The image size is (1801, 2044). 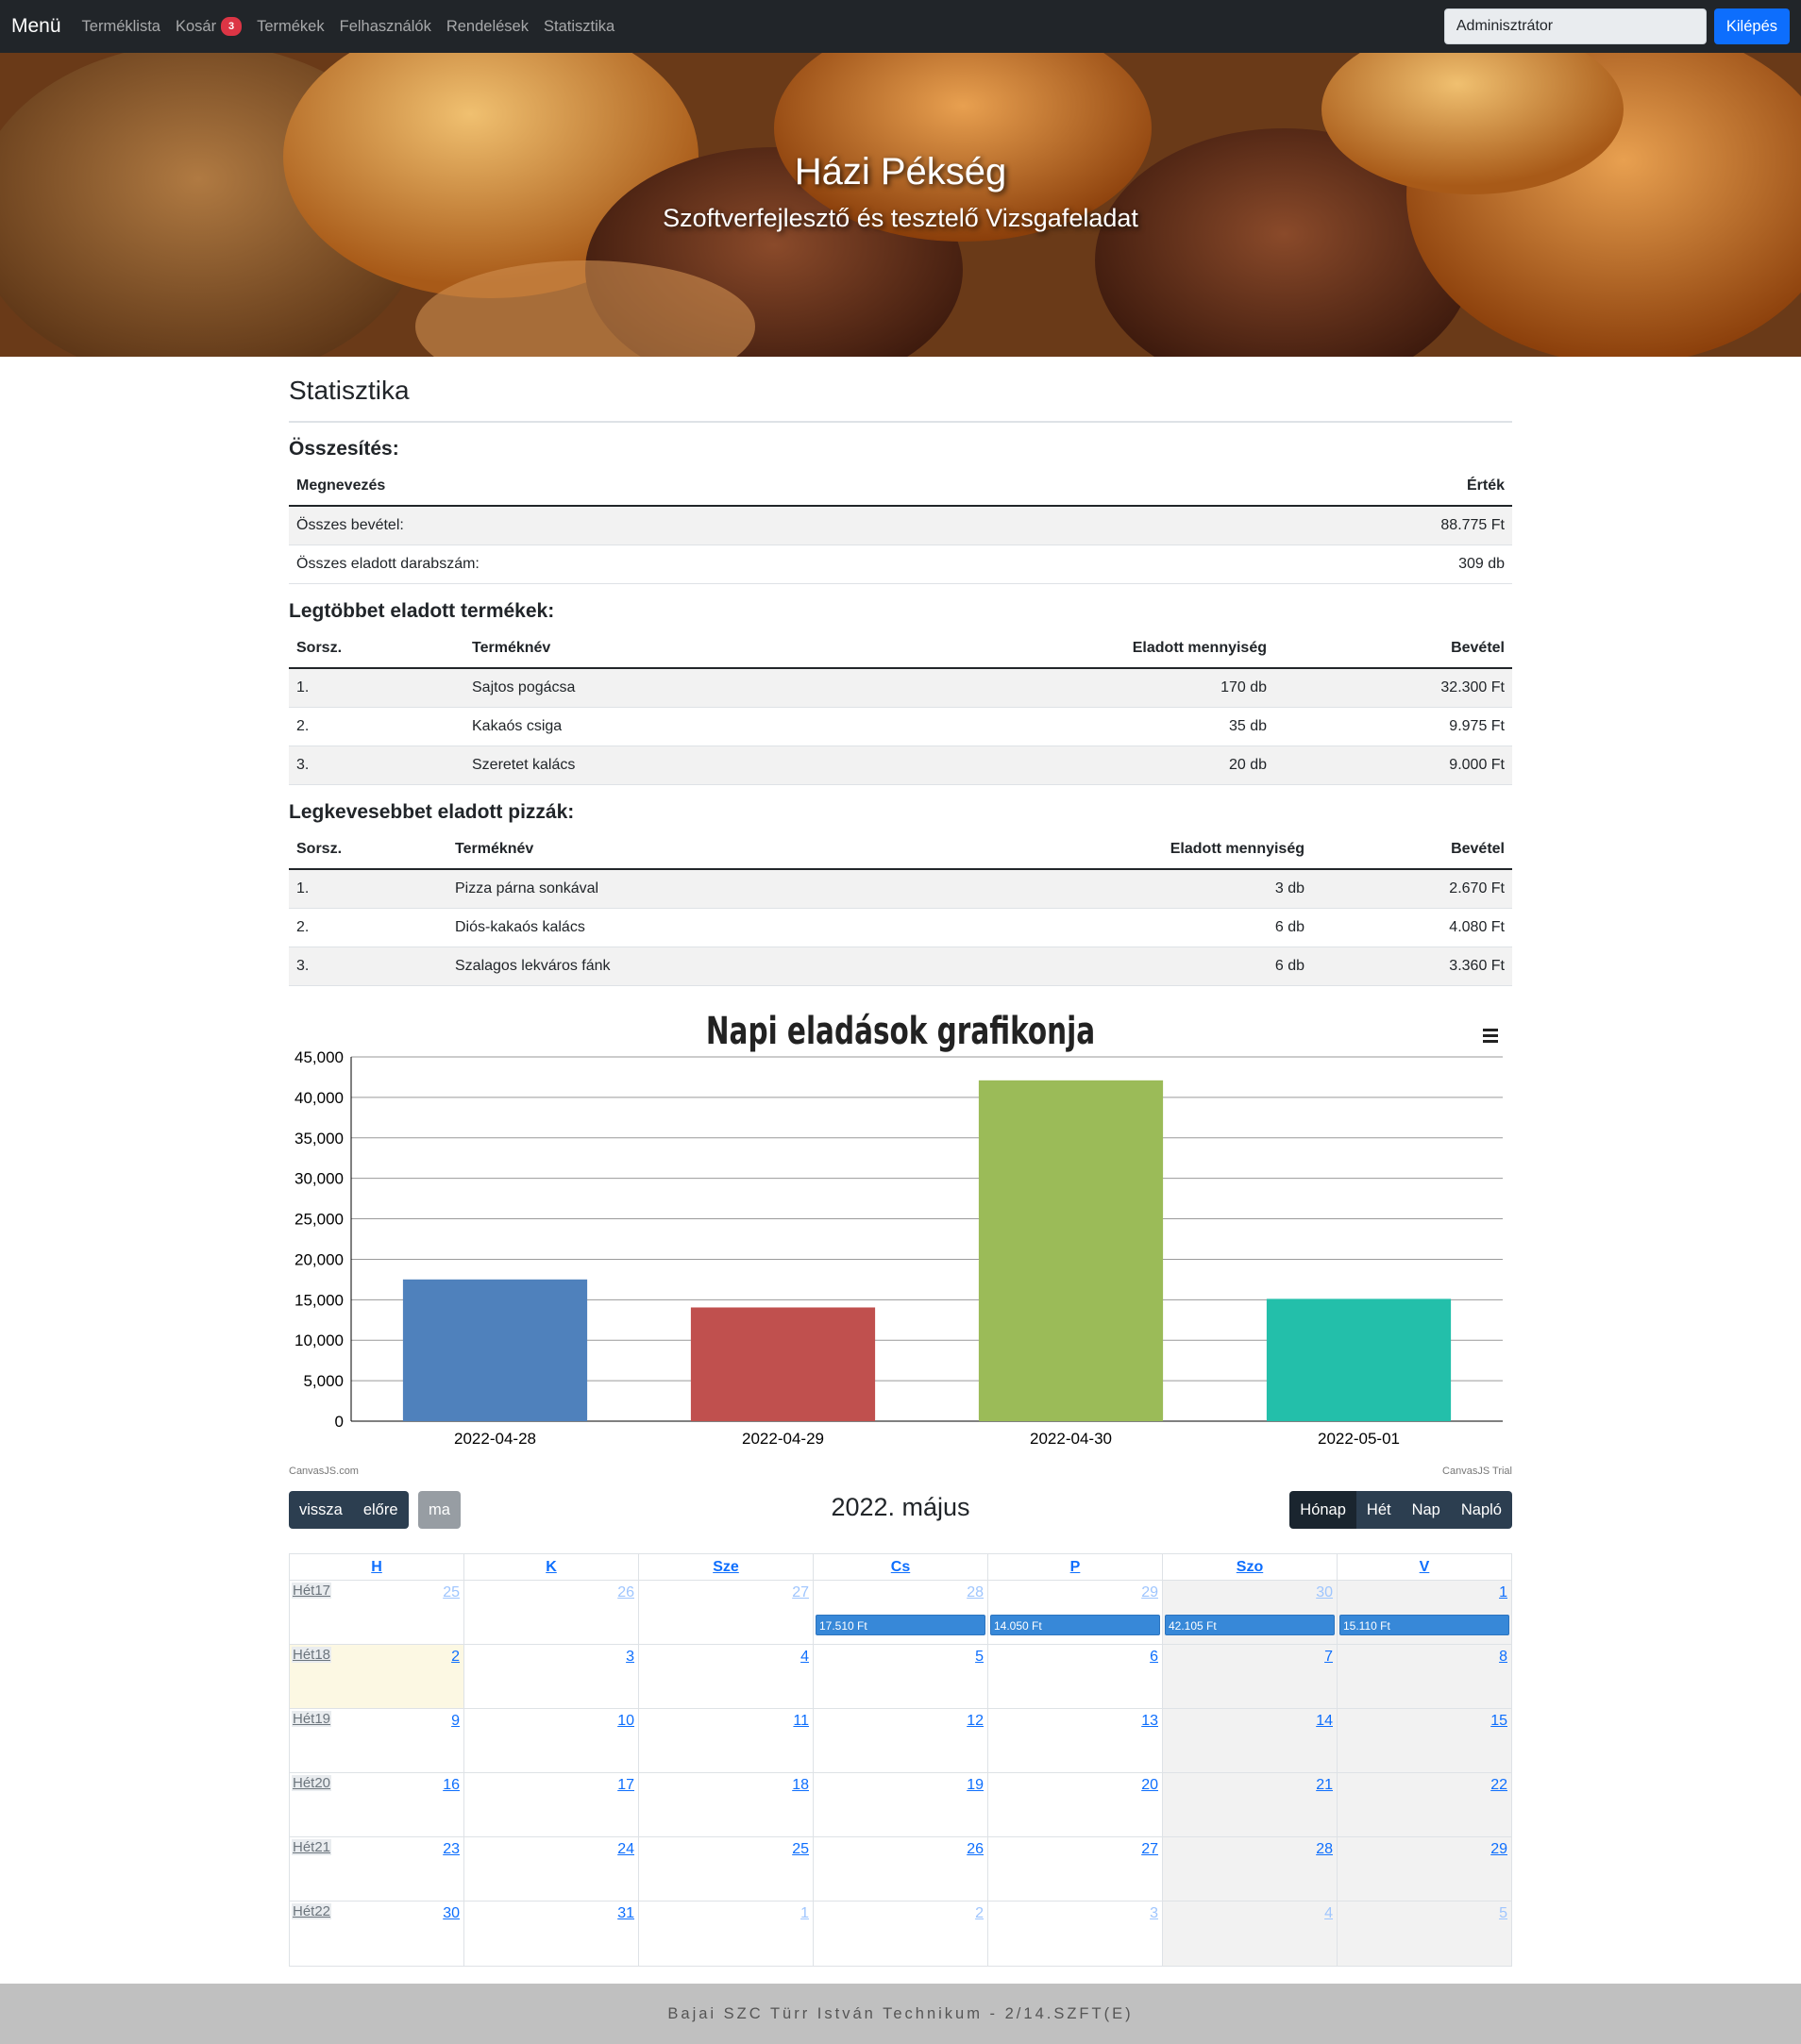 I want to click on calendar-day-cell: 10, so click(x=551, y=1740).